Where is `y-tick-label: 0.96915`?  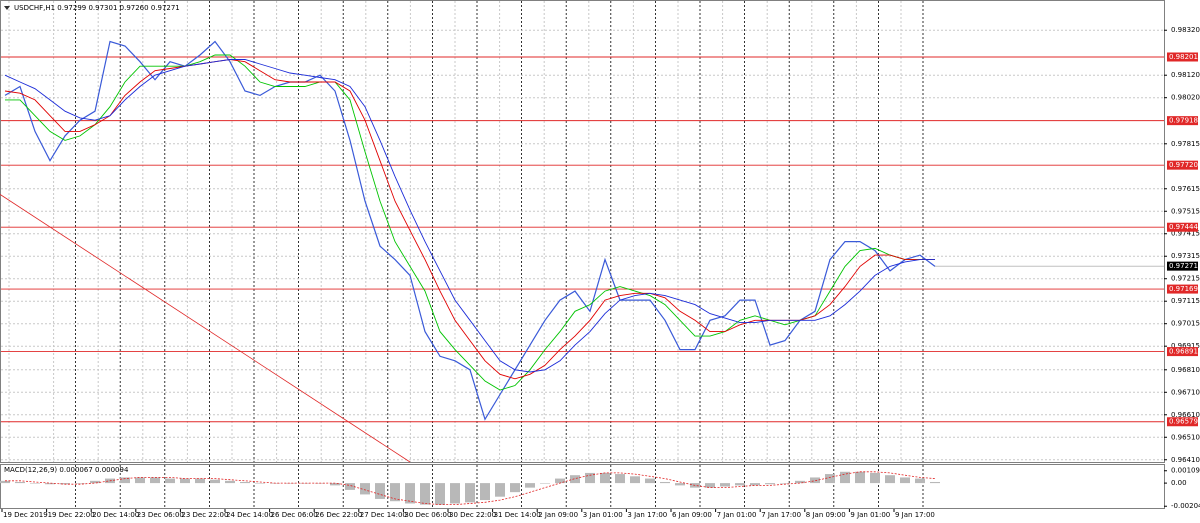
y-tick-label: 0.96915 is located at coordinates (1185, 346).